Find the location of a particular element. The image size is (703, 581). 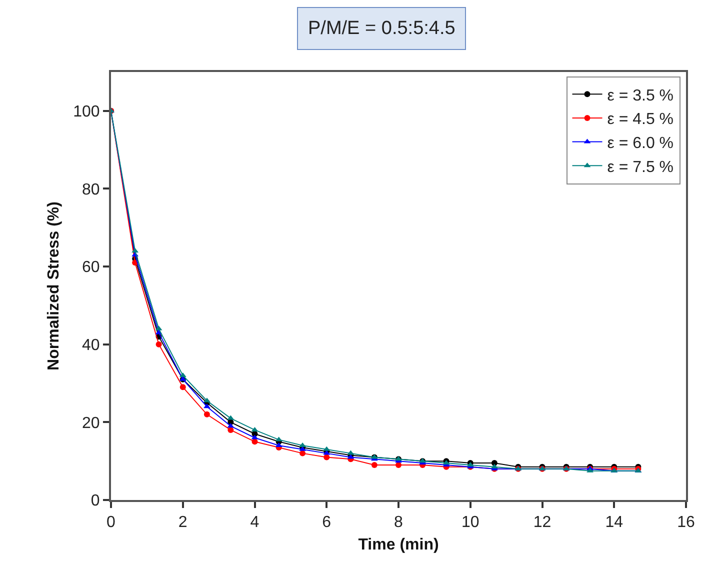

legend-label: ε = 6.0 % is located at coordinates (640, 143).